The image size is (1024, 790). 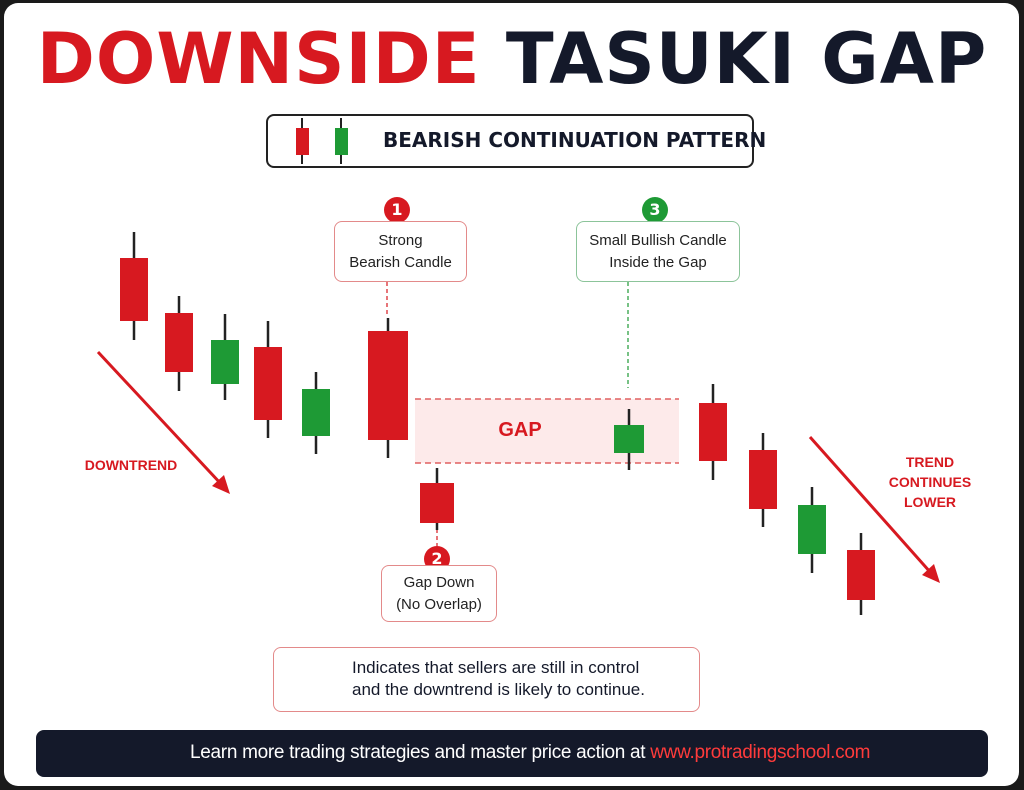 I want to click on info-line-2: and the downtrend is likely to continue., so click(x=498, y=689).